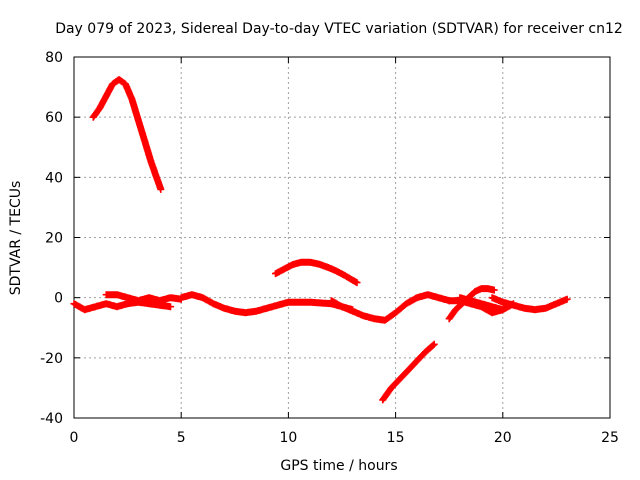  Describe the element at coordinates (51, 359) in the screenshot. I see `y-tick-label: -20` at that location.